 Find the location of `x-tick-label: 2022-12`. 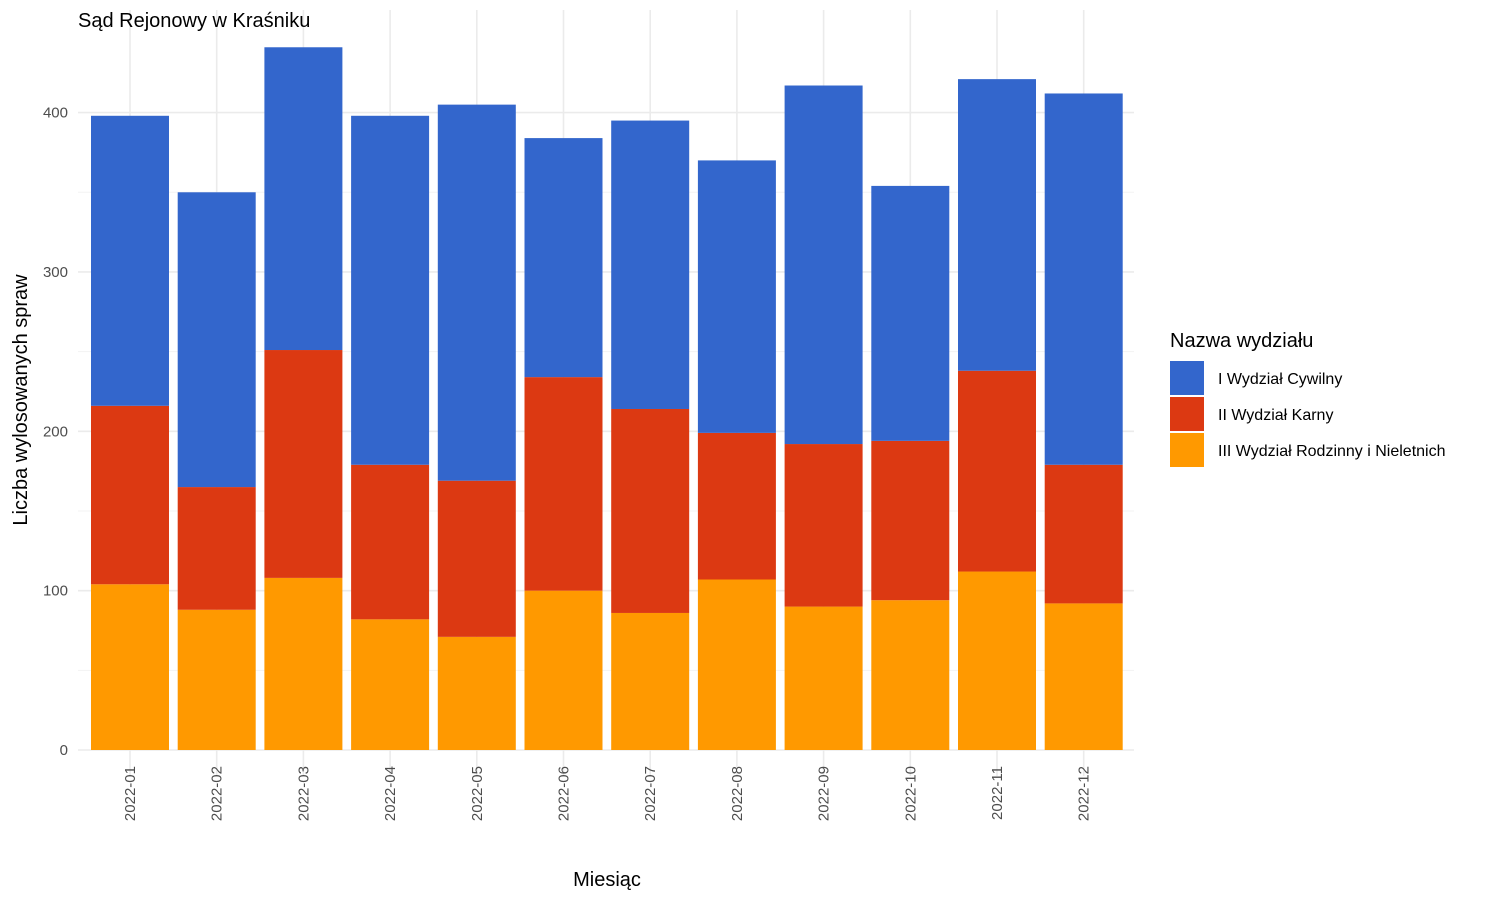

x-tick-label: 2022-12 is located at coordinates (1084, 793).